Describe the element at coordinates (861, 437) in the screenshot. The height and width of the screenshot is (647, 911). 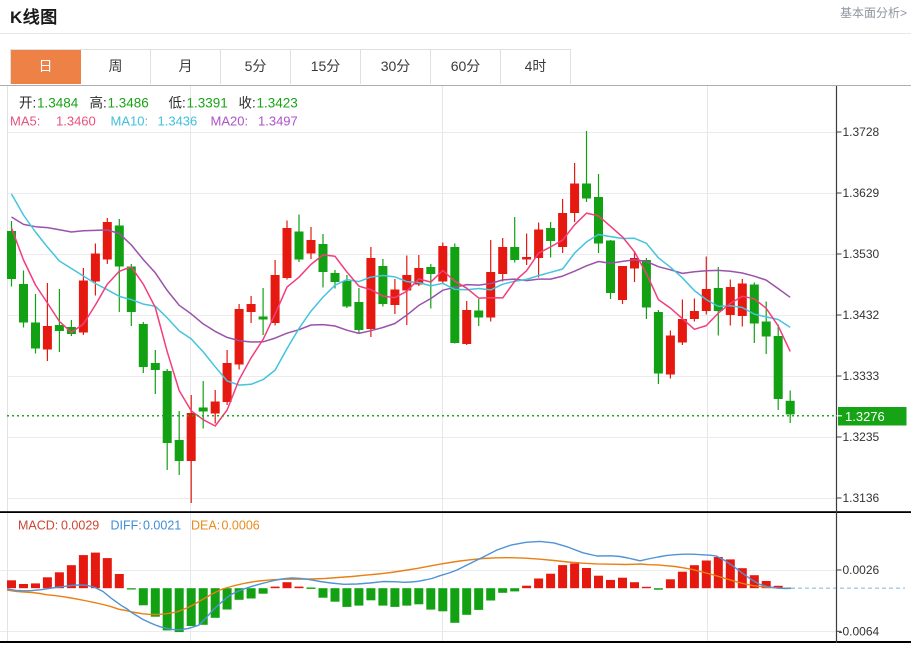
I see `svg-text: 1.3235` at that location.